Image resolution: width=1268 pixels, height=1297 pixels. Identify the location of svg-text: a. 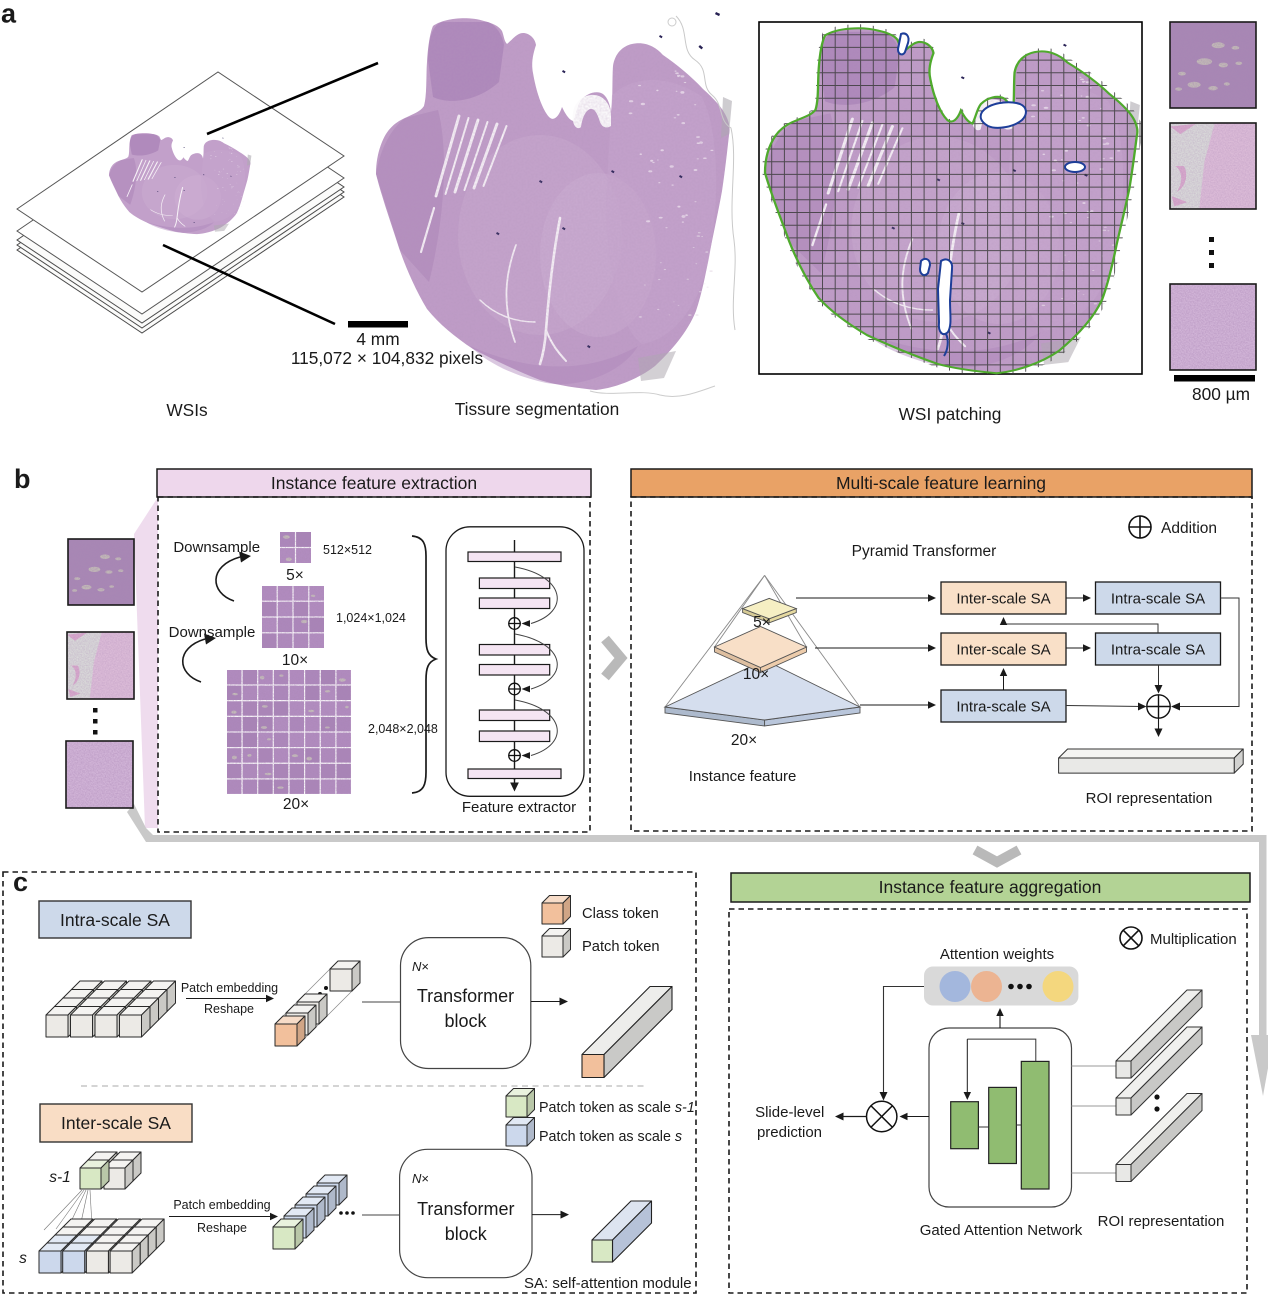
(9, 14).